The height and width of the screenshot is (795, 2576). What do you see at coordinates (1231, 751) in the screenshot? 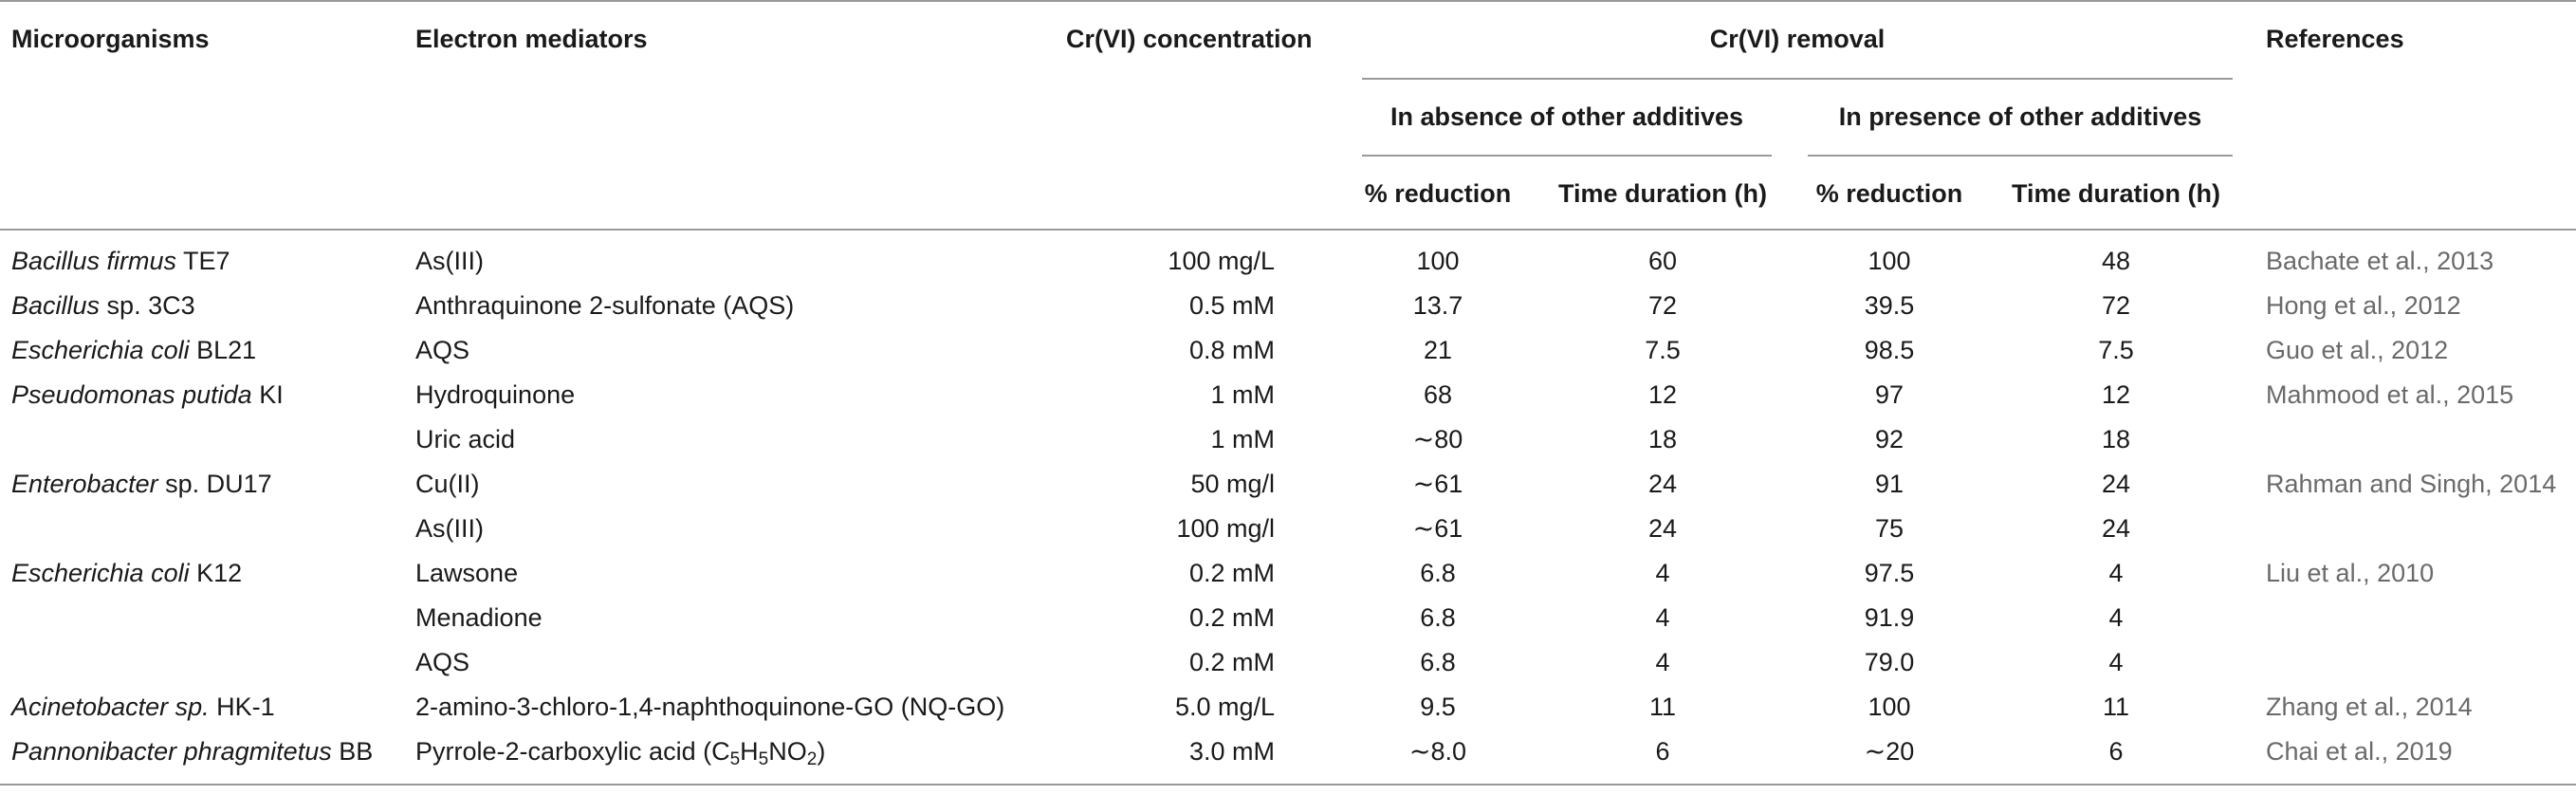
I see `cell-concentration: 3.0 mM` at bounding box center [1231, 751].